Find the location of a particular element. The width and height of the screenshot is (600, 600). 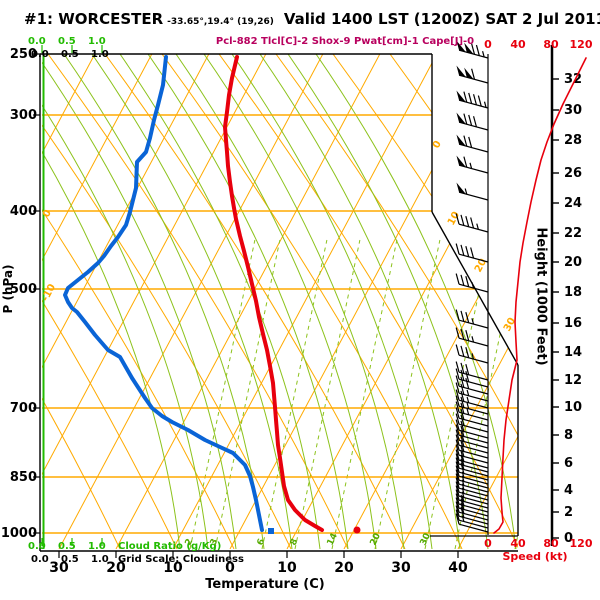

pressure-axis-title: P (hPa) is located at coordinates (8, 289).